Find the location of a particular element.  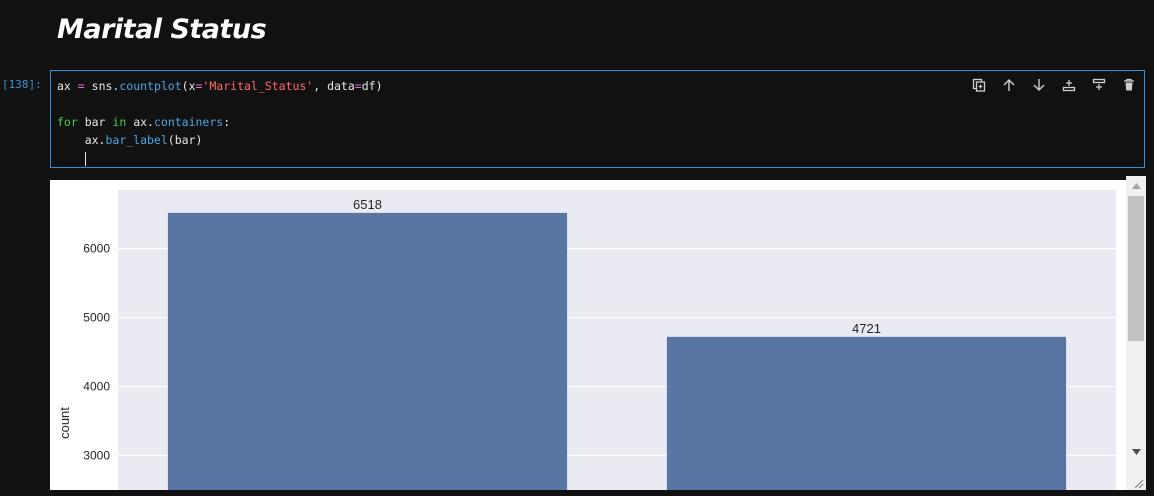

scroll-up-button is located at coordinates (1136, 186).